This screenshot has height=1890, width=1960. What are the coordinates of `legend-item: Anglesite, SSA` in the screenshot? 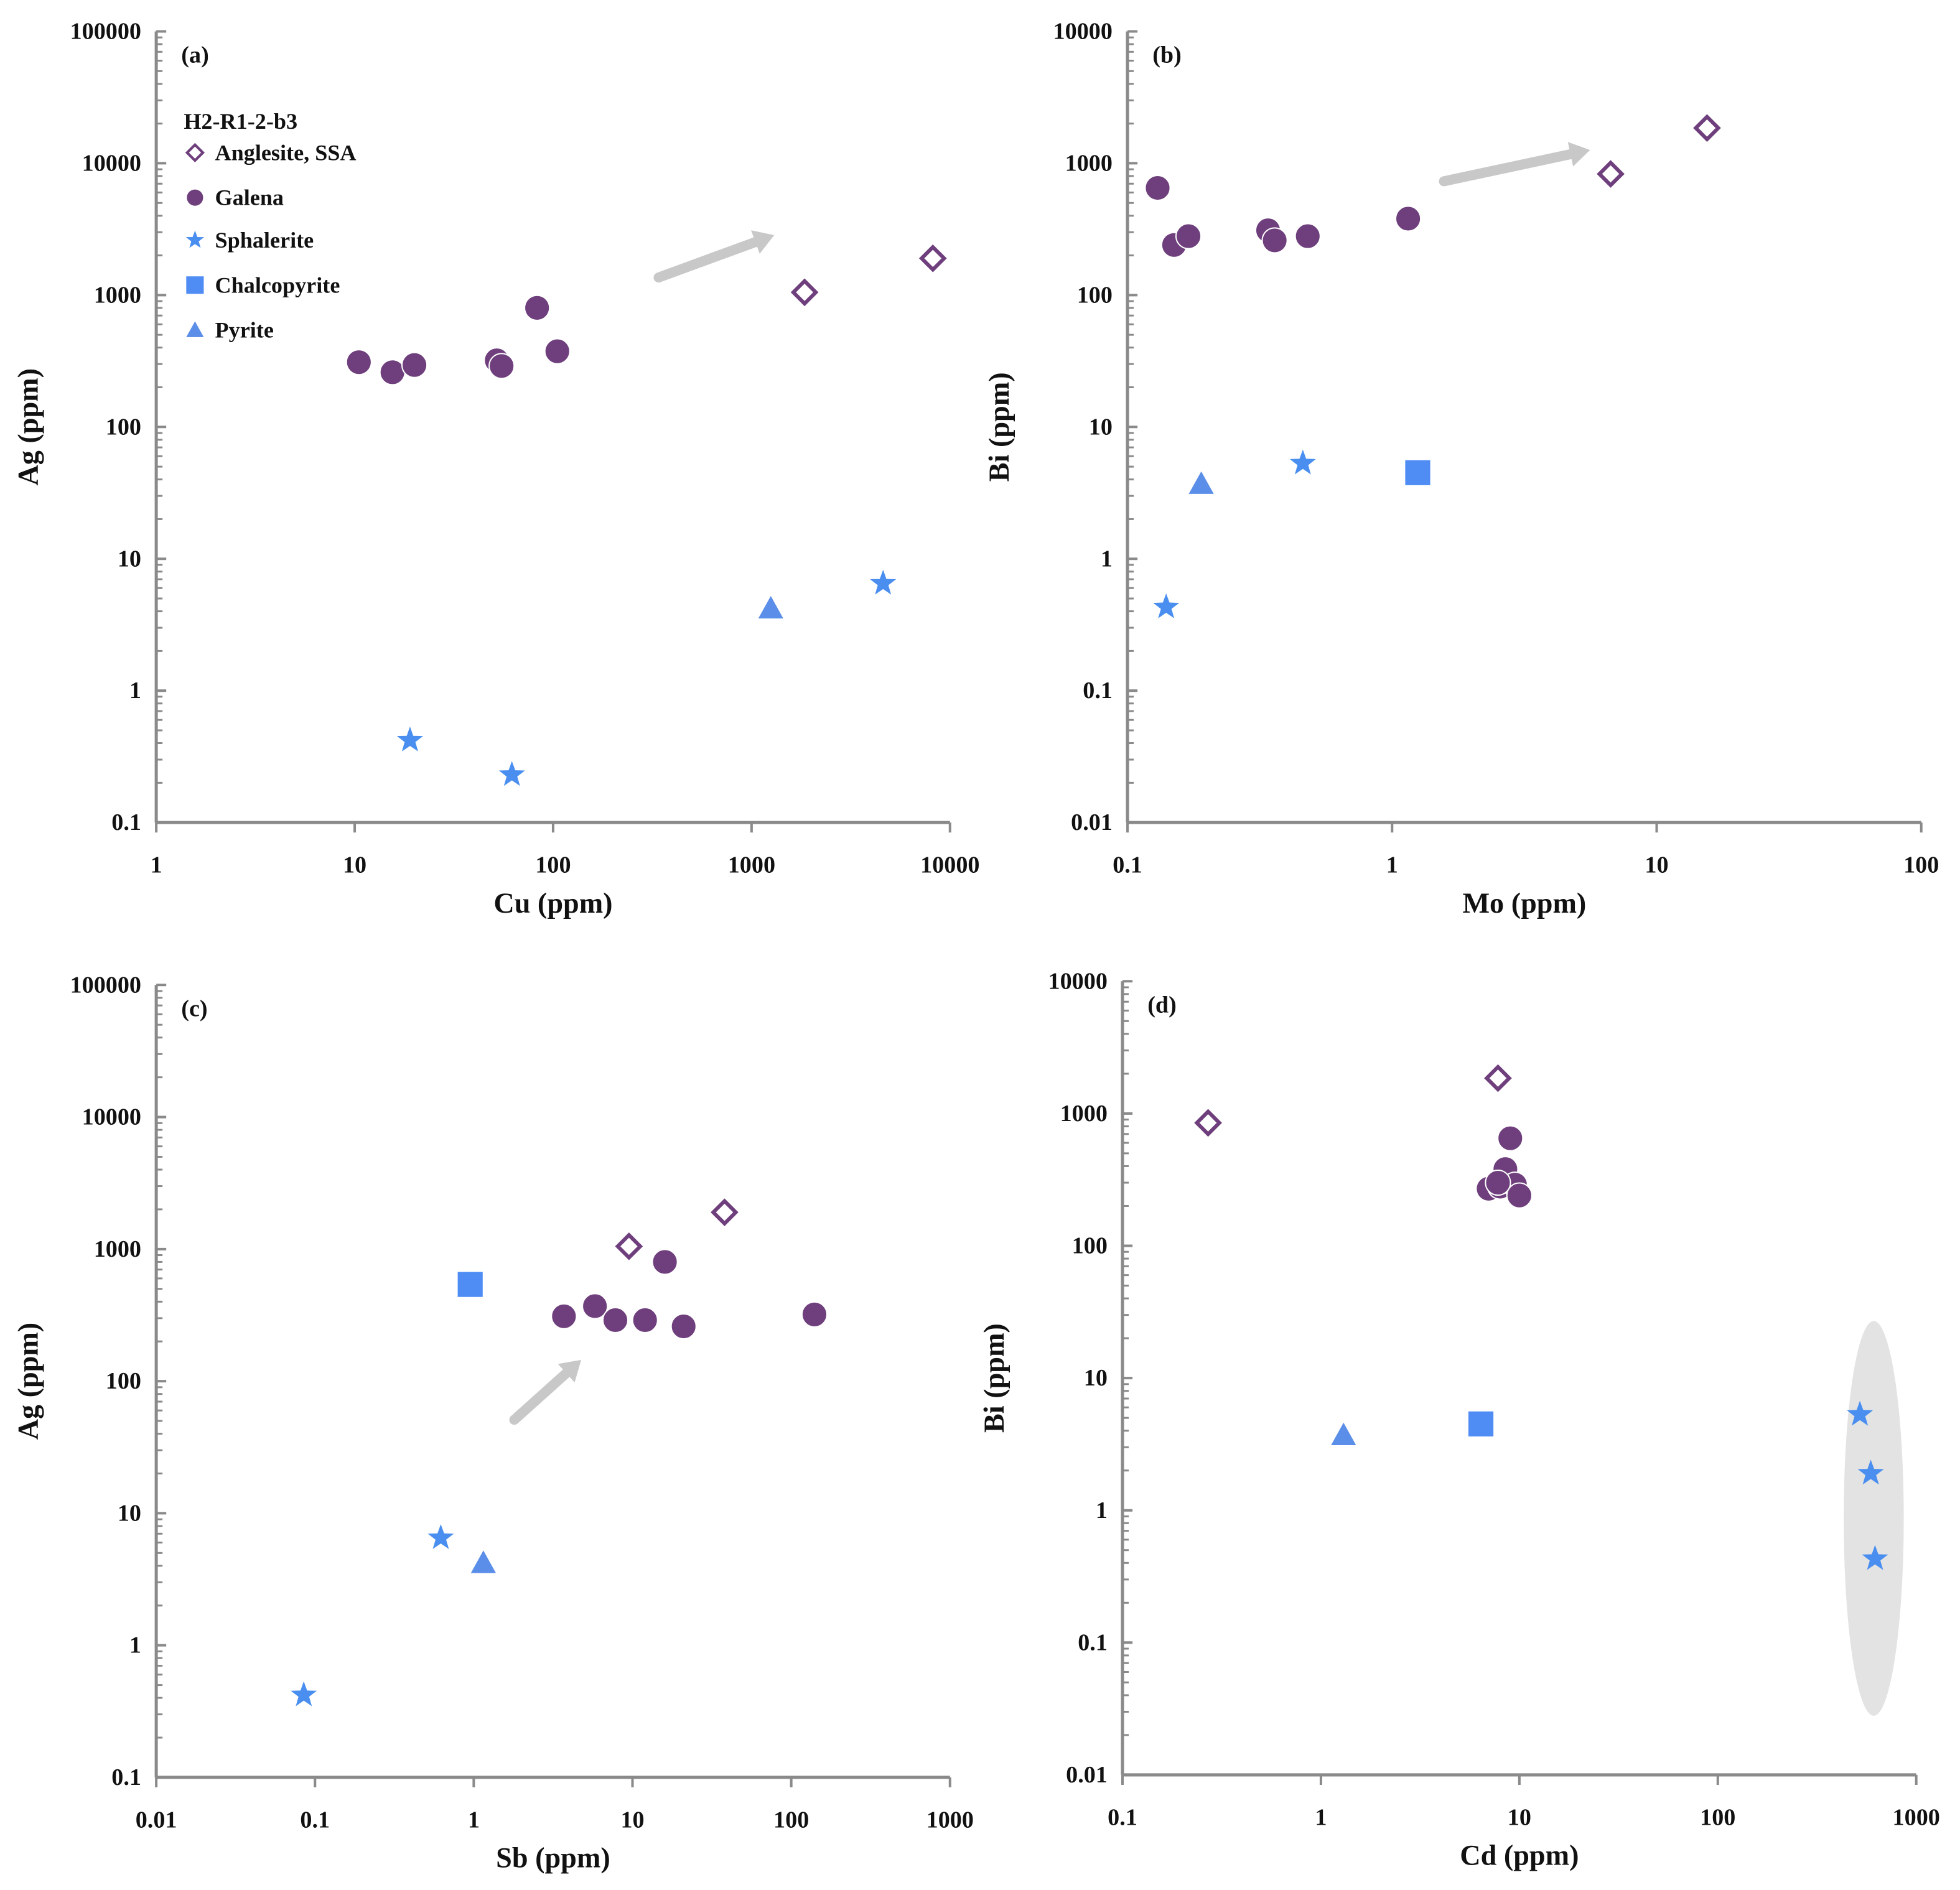 It's located at (271, 152).